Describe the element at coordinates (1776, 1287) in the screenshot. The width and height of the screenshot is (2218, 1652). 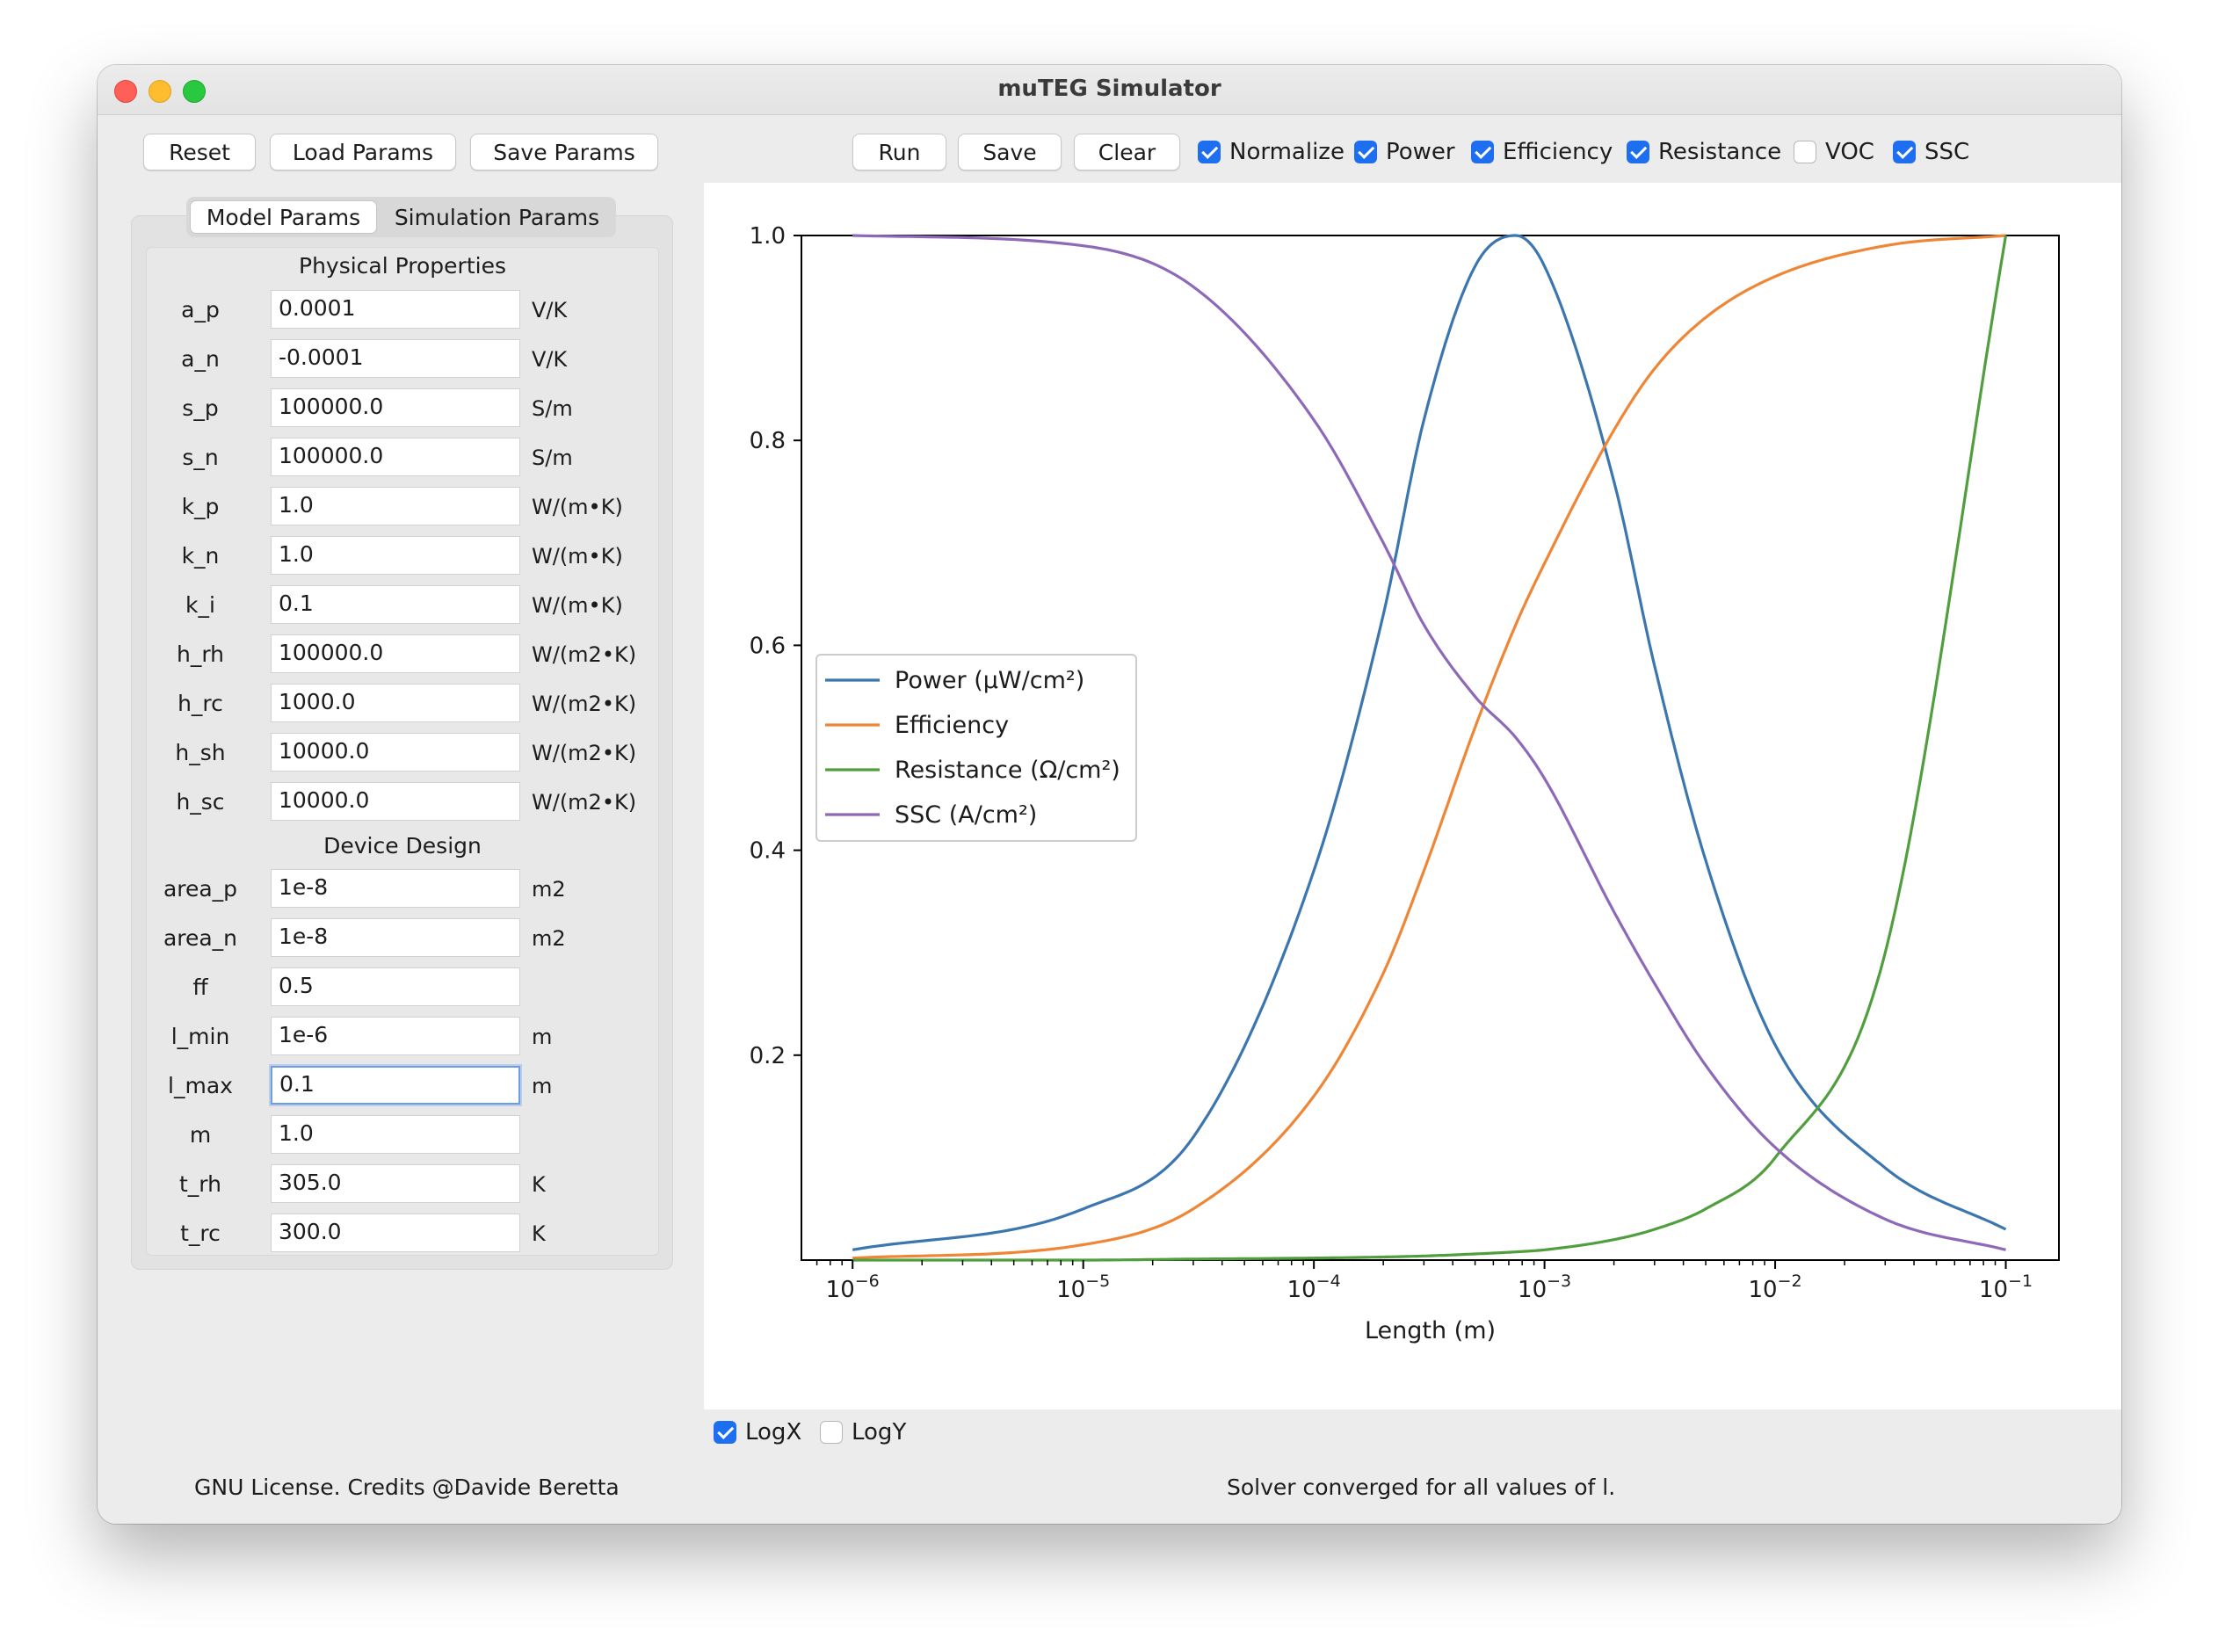
I see `x-tick-label: 10⁻²` at that location.